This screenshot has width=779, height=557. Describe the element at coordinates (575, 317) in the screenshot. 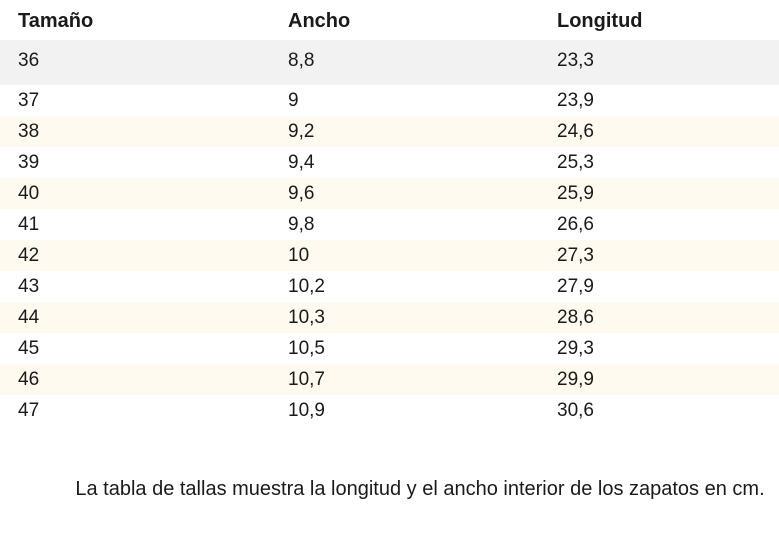

I see `cell-length: 28,6` at that location.